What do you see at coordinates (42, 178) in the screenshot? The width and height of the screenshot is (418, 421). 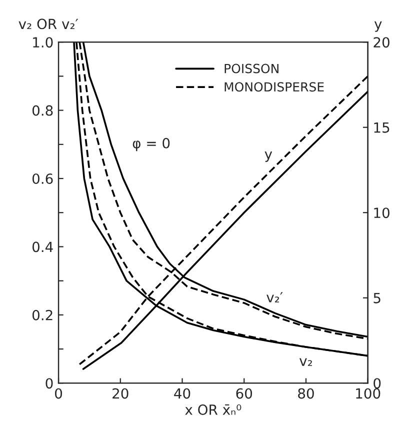 I see `y-tick-label: 0.6` at bounding box center [42, 178].